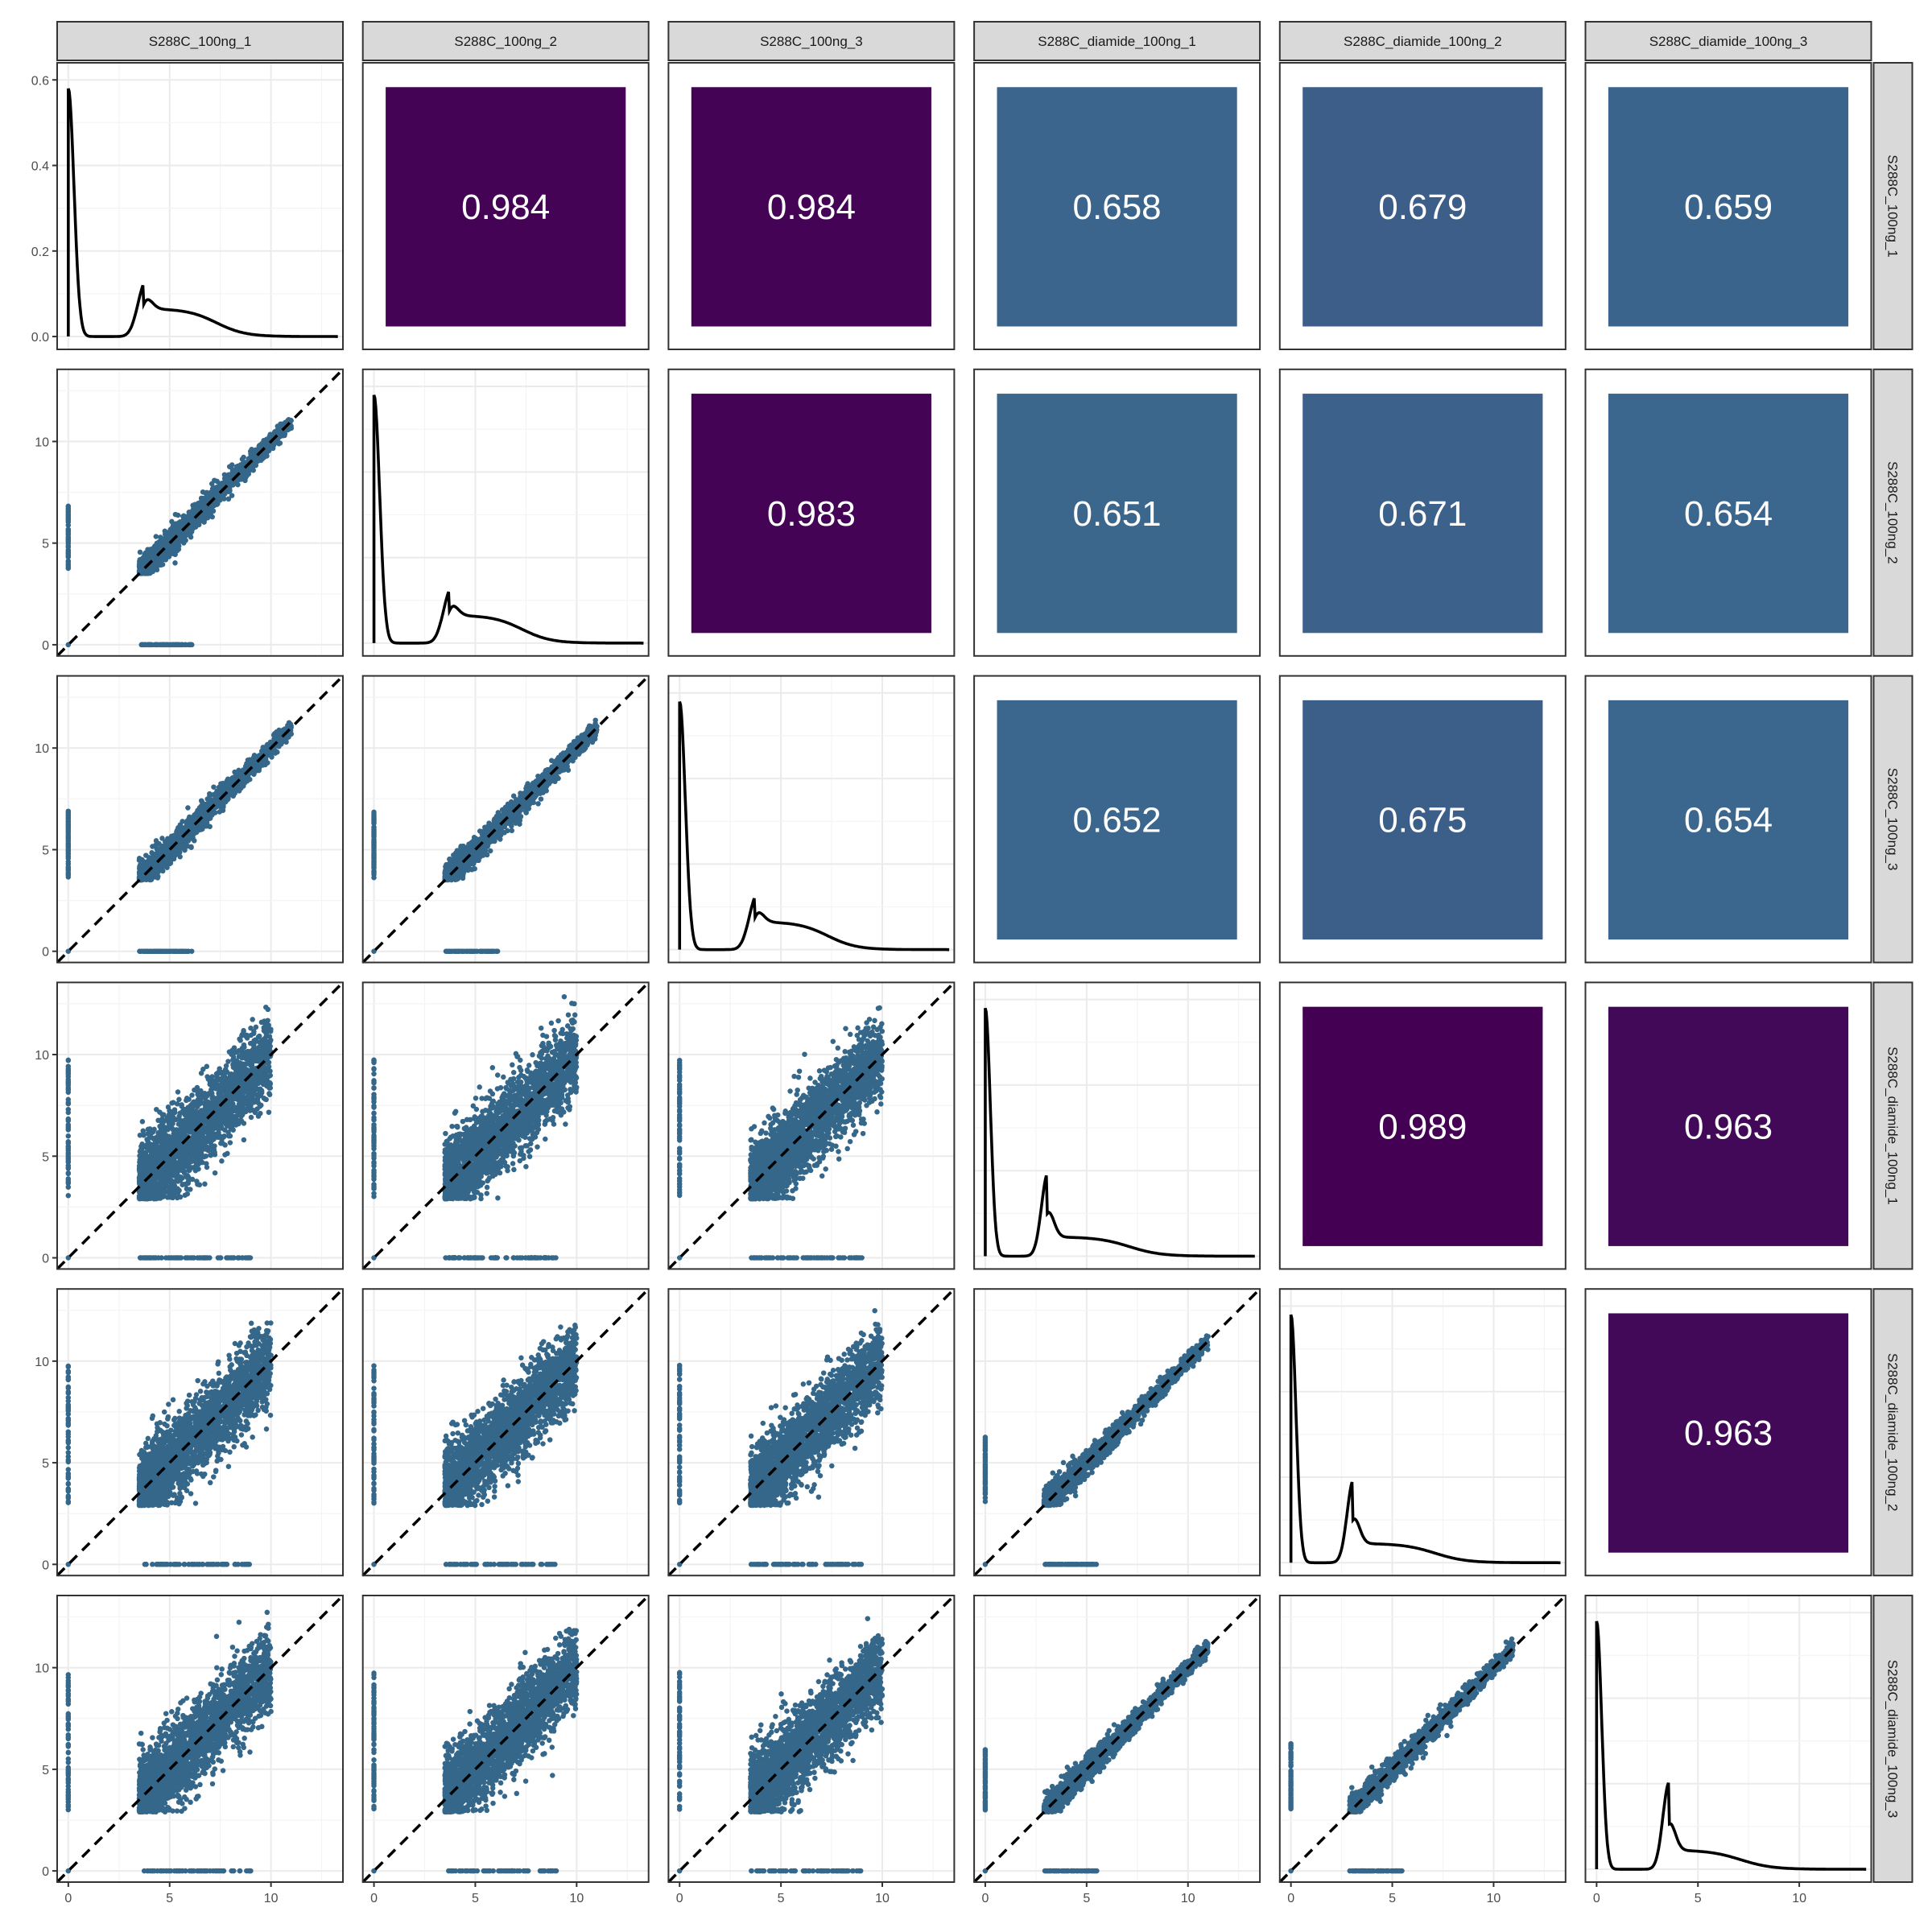  I want to click on panel-2-3: 0.652, so click(1117, 819).